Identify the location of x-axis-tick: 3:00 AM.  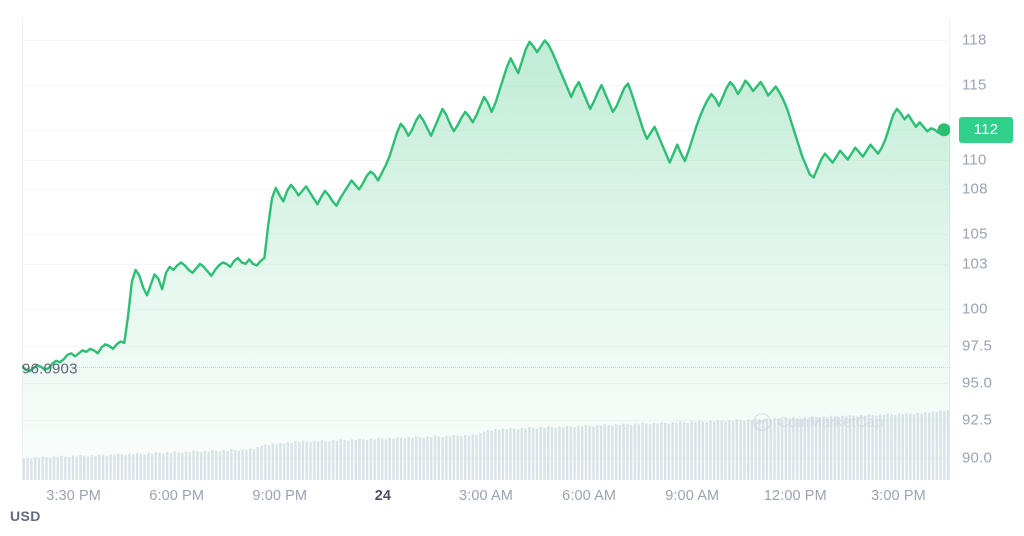
(486, 496).